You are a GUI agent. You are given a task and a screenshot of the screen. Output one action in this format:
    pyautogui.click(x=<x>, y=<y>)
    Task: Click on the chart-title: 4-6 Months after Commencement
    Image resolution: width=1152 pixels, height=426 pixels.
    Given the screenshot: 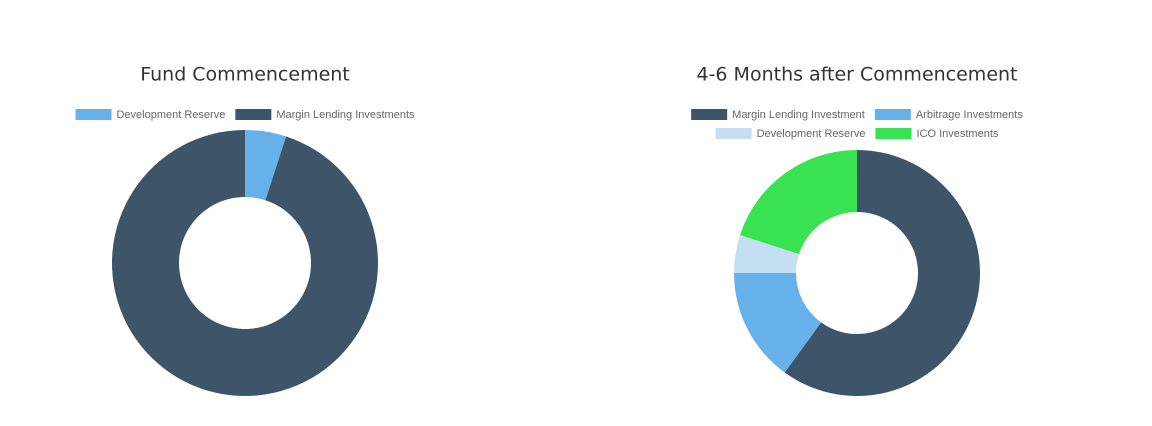 What is the action you would take?
    pyautogui.click(x=856, y=75)
    